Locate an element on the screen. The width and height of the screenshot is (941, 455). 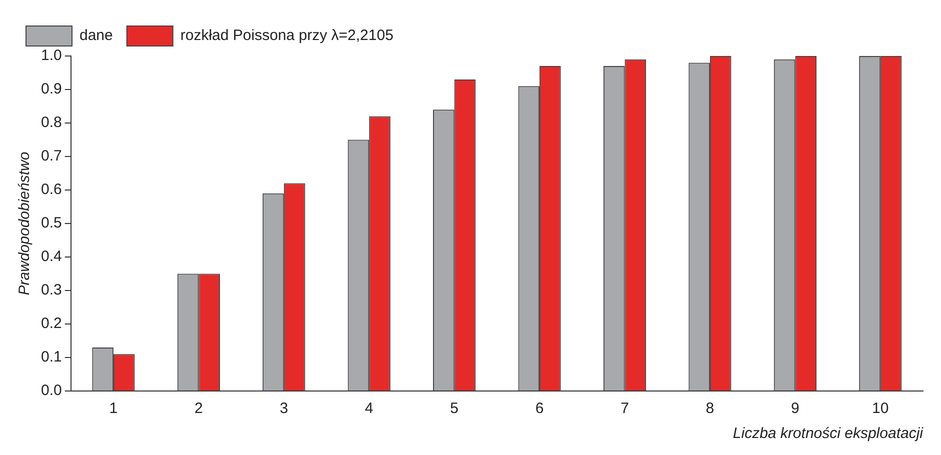
y-tick-label: 0.5 is located at coordinates (51, 223).